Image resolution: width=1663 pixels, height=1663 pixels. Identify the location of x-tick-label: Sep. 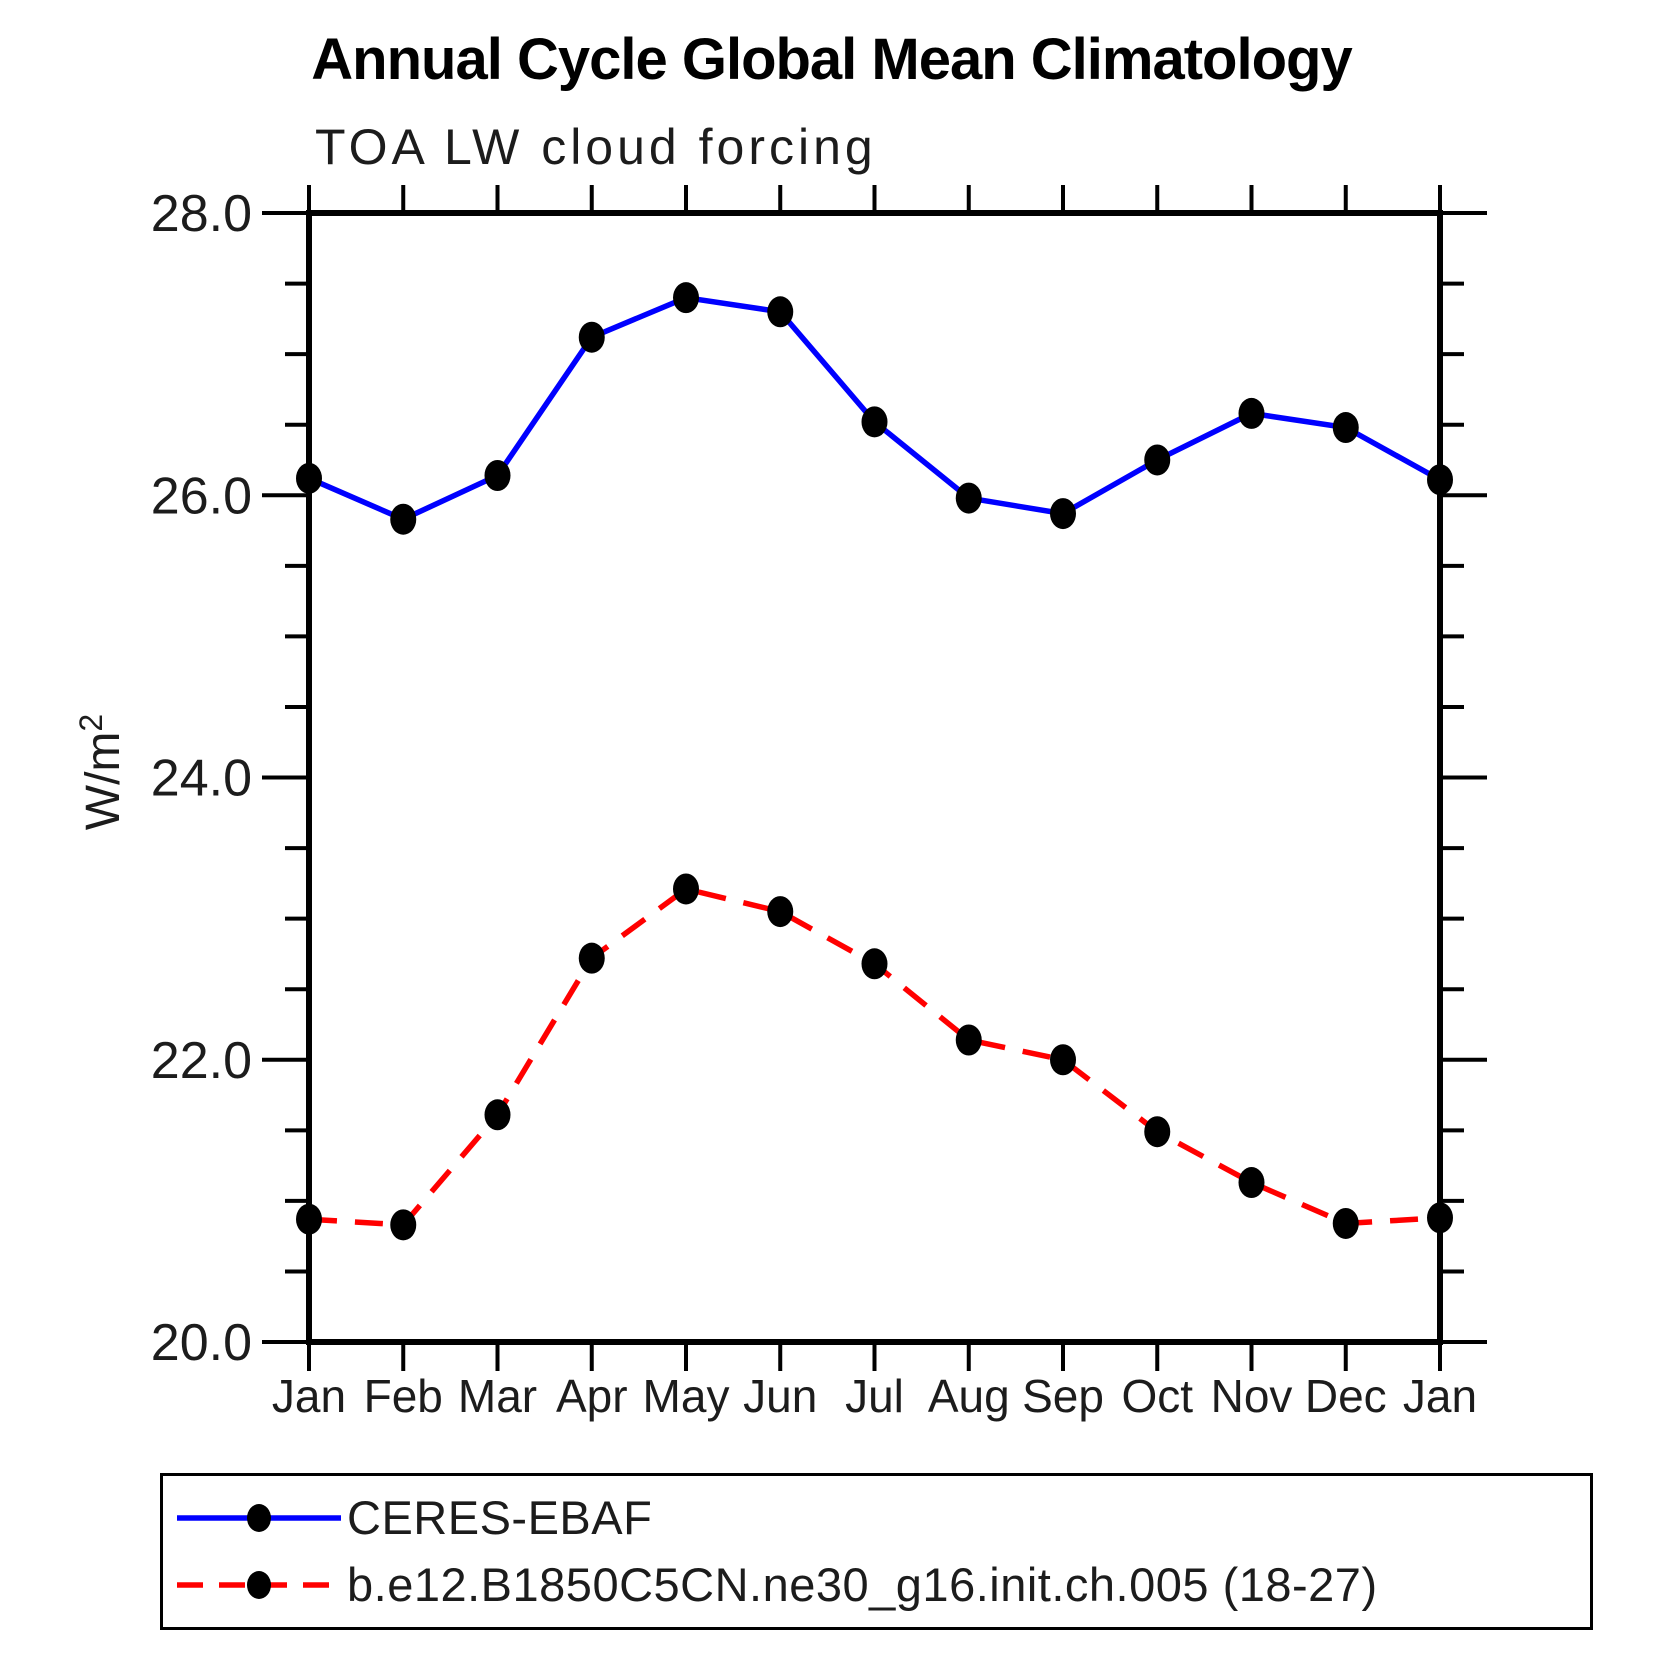
(1063, 1396).